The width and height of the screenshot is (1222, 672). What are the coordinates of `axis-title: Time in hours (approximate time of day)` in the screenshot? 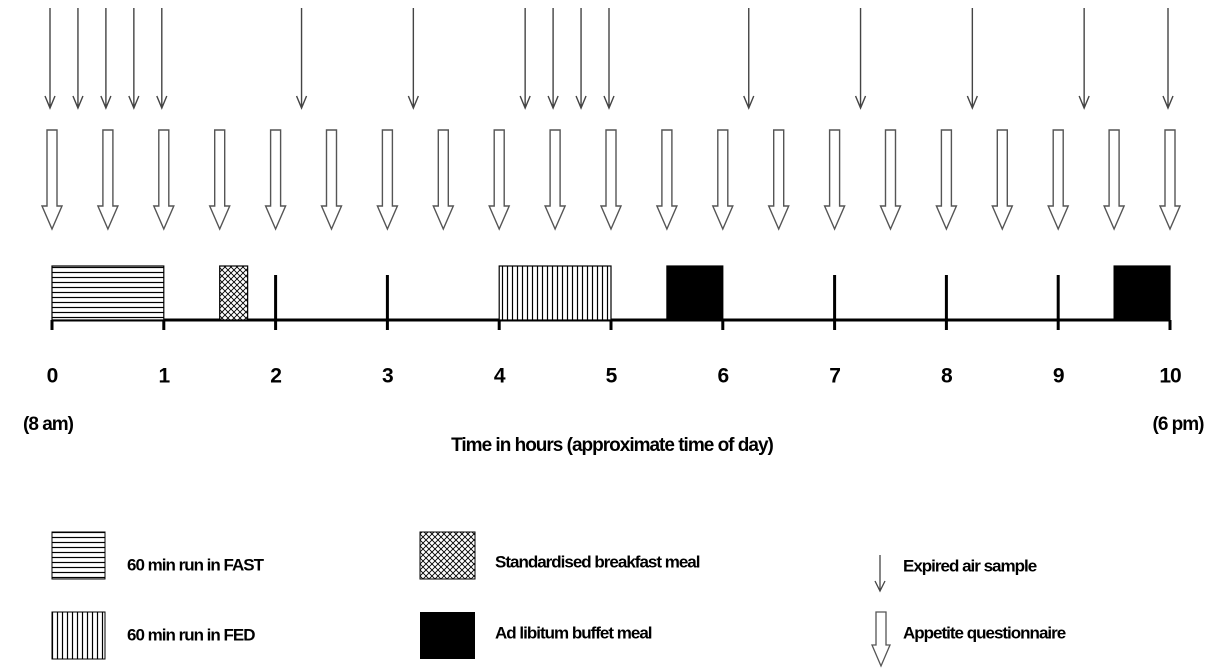 It's located at (612, 445).